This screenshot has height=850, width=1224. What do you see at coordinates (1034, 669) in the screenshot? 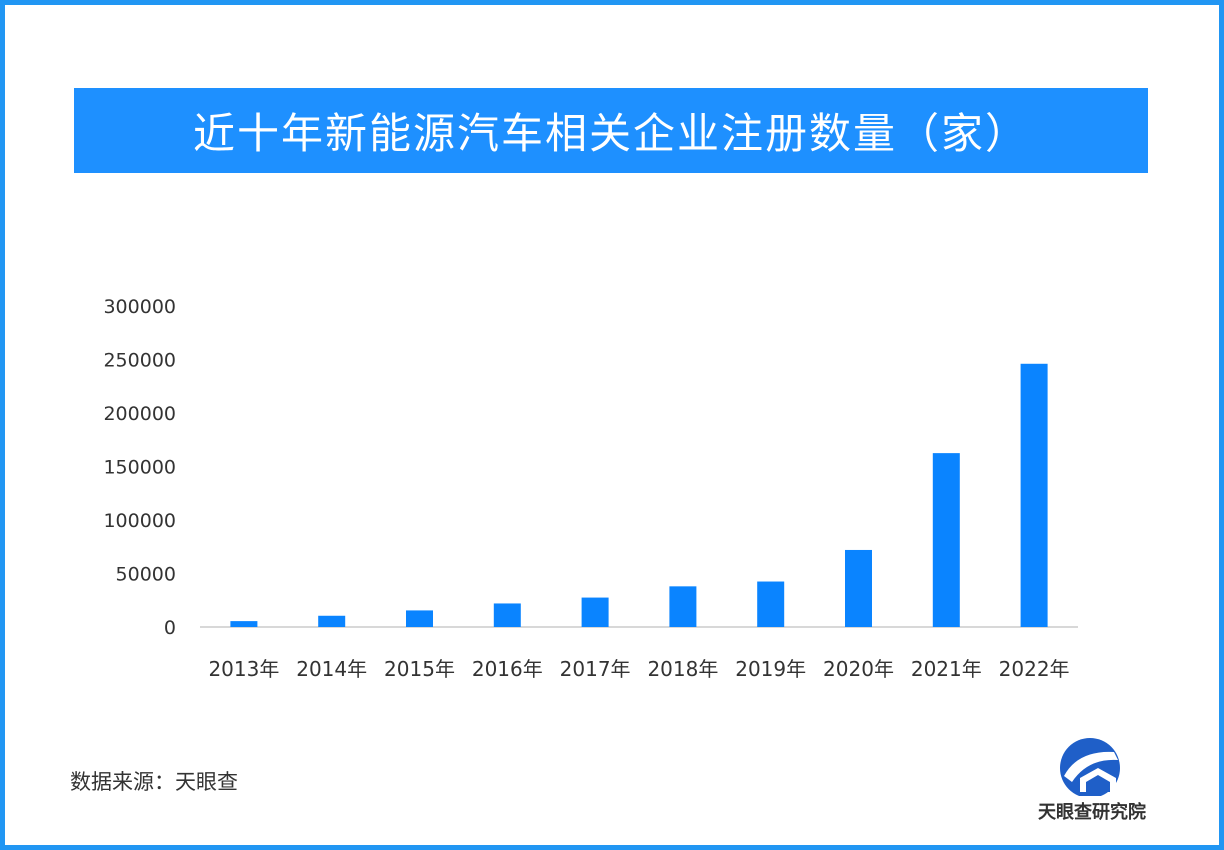
I see `x-tick-label: 2022年` at bounding box center [1034, 669].